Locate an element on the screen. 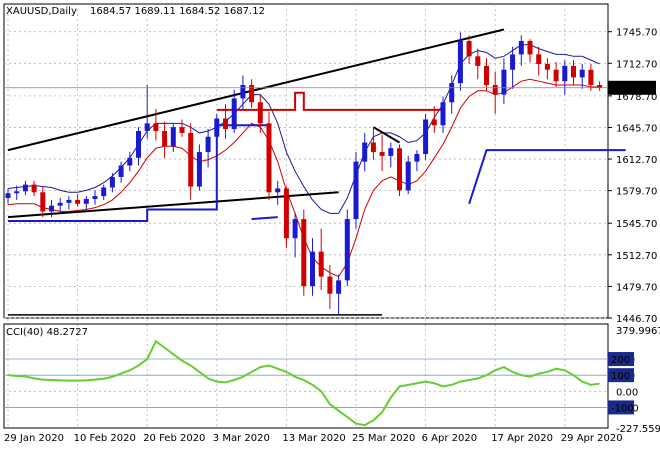 The image size is (660, 450). price-axis-label: 1545.70 is located at coordinates (636, 224).